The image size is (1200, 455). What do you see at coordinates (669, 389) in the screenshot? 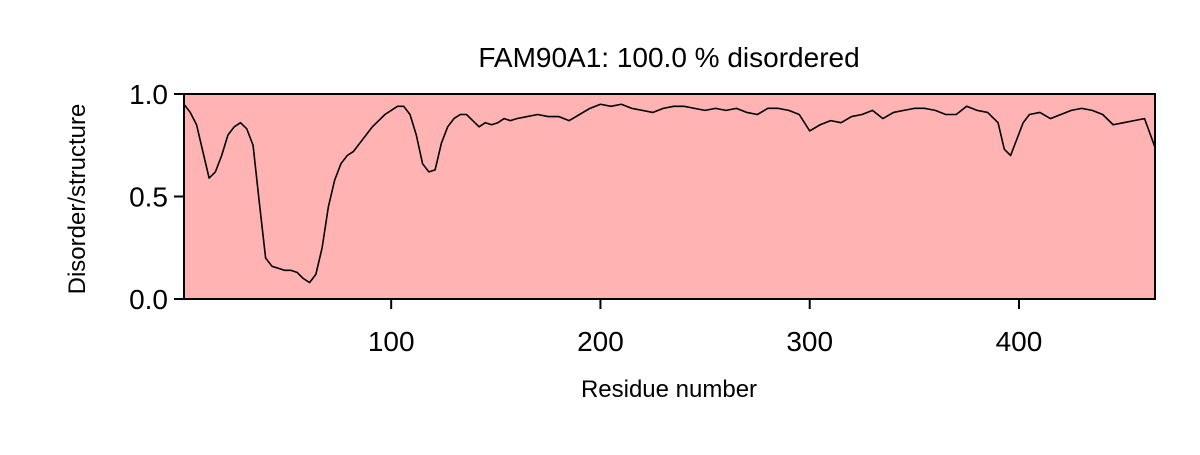
I see `x-axis-label: Residue number` at bounding box center [669, 389].